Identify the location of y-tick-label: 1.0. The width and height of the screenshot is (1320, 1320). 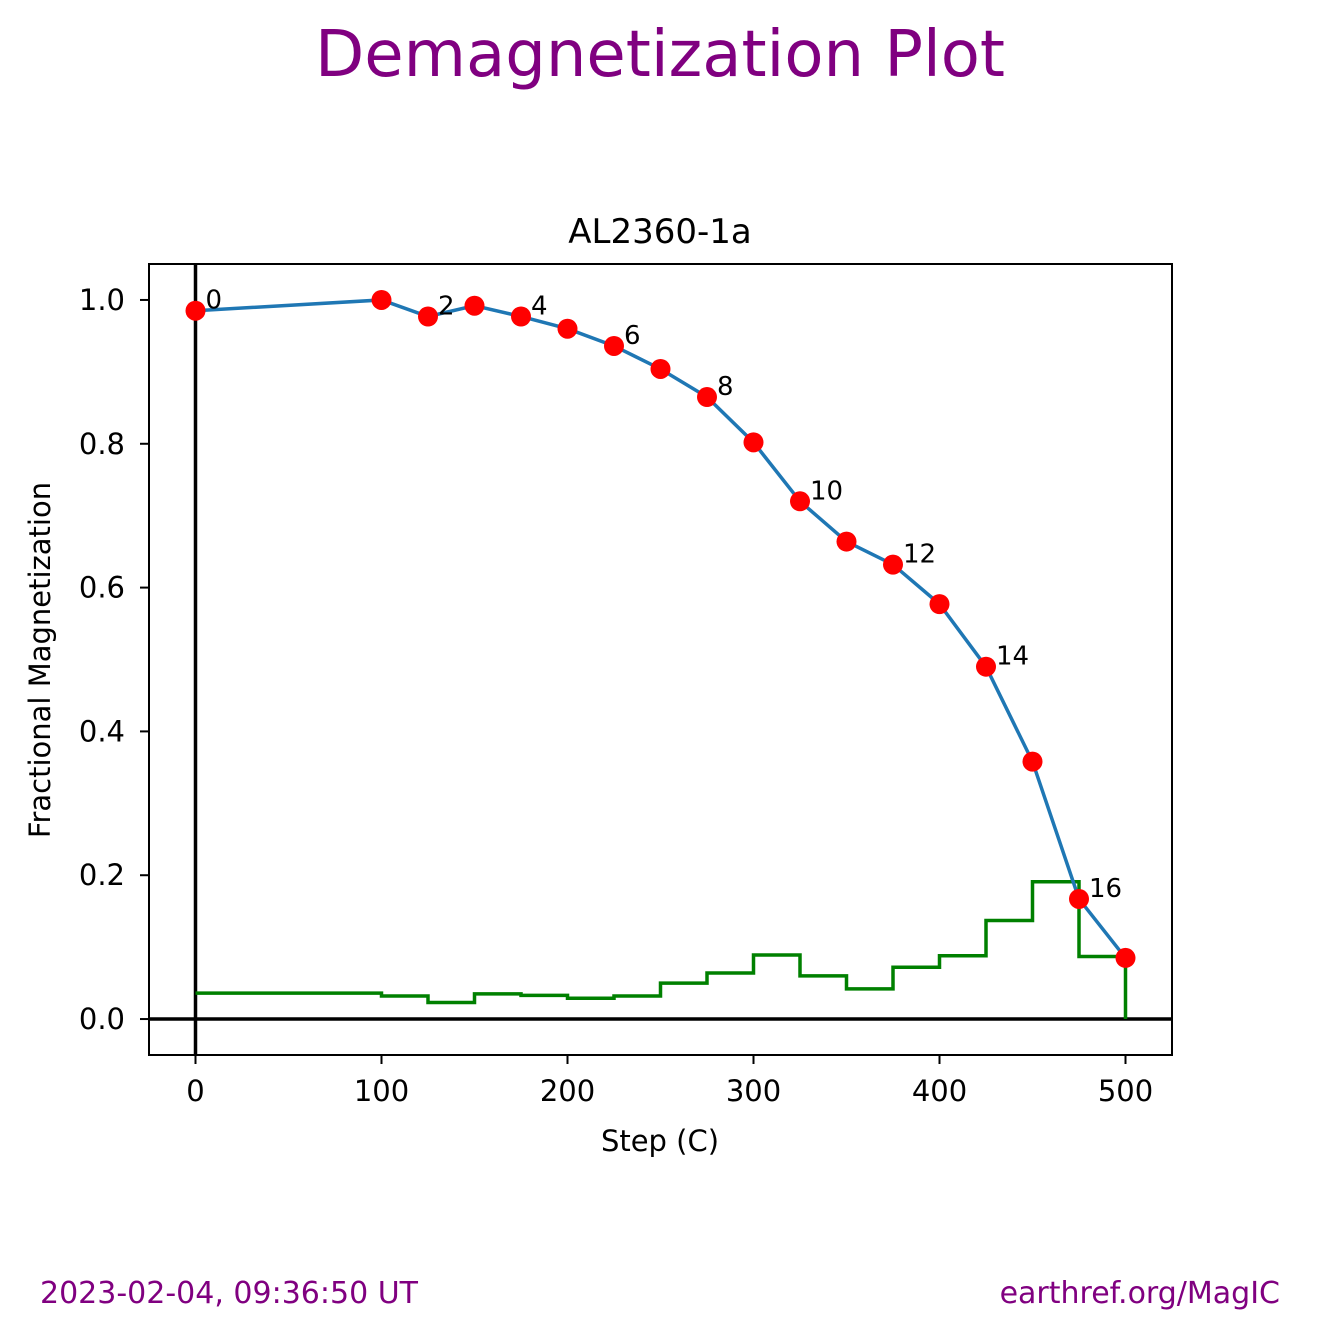
(102, 300).